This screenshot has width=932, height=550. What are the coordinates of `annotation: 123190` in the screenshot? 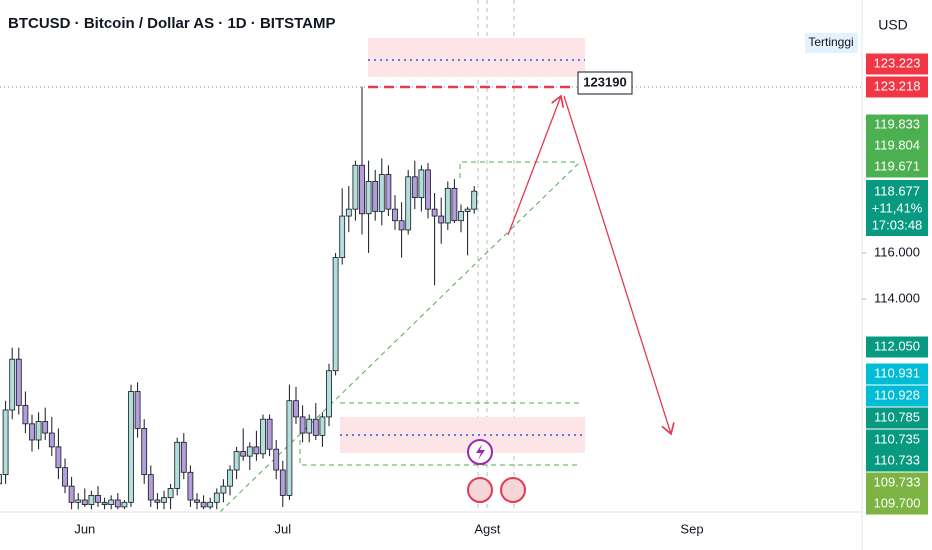 It's located at (604, 81).